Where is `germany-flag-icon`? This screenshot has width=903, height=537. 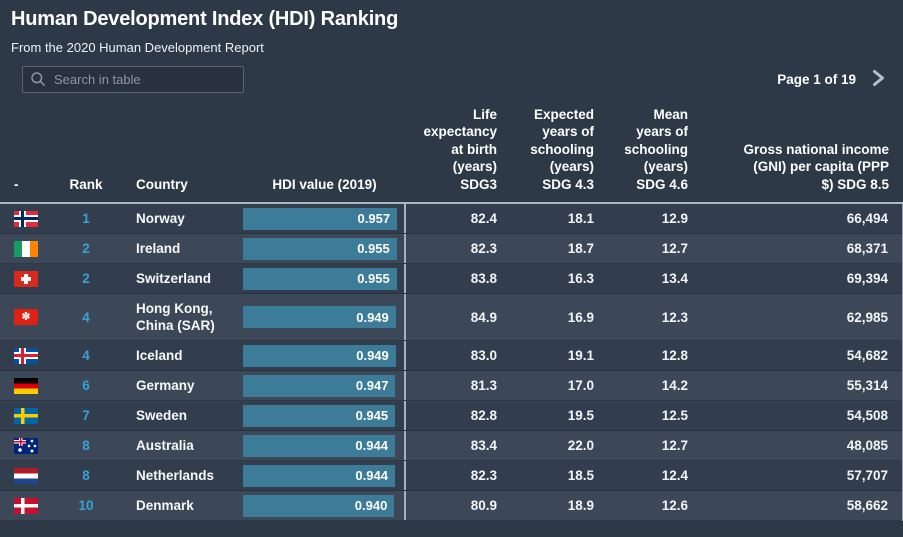
germany-flag-icon is located at coordinates (26, 385).